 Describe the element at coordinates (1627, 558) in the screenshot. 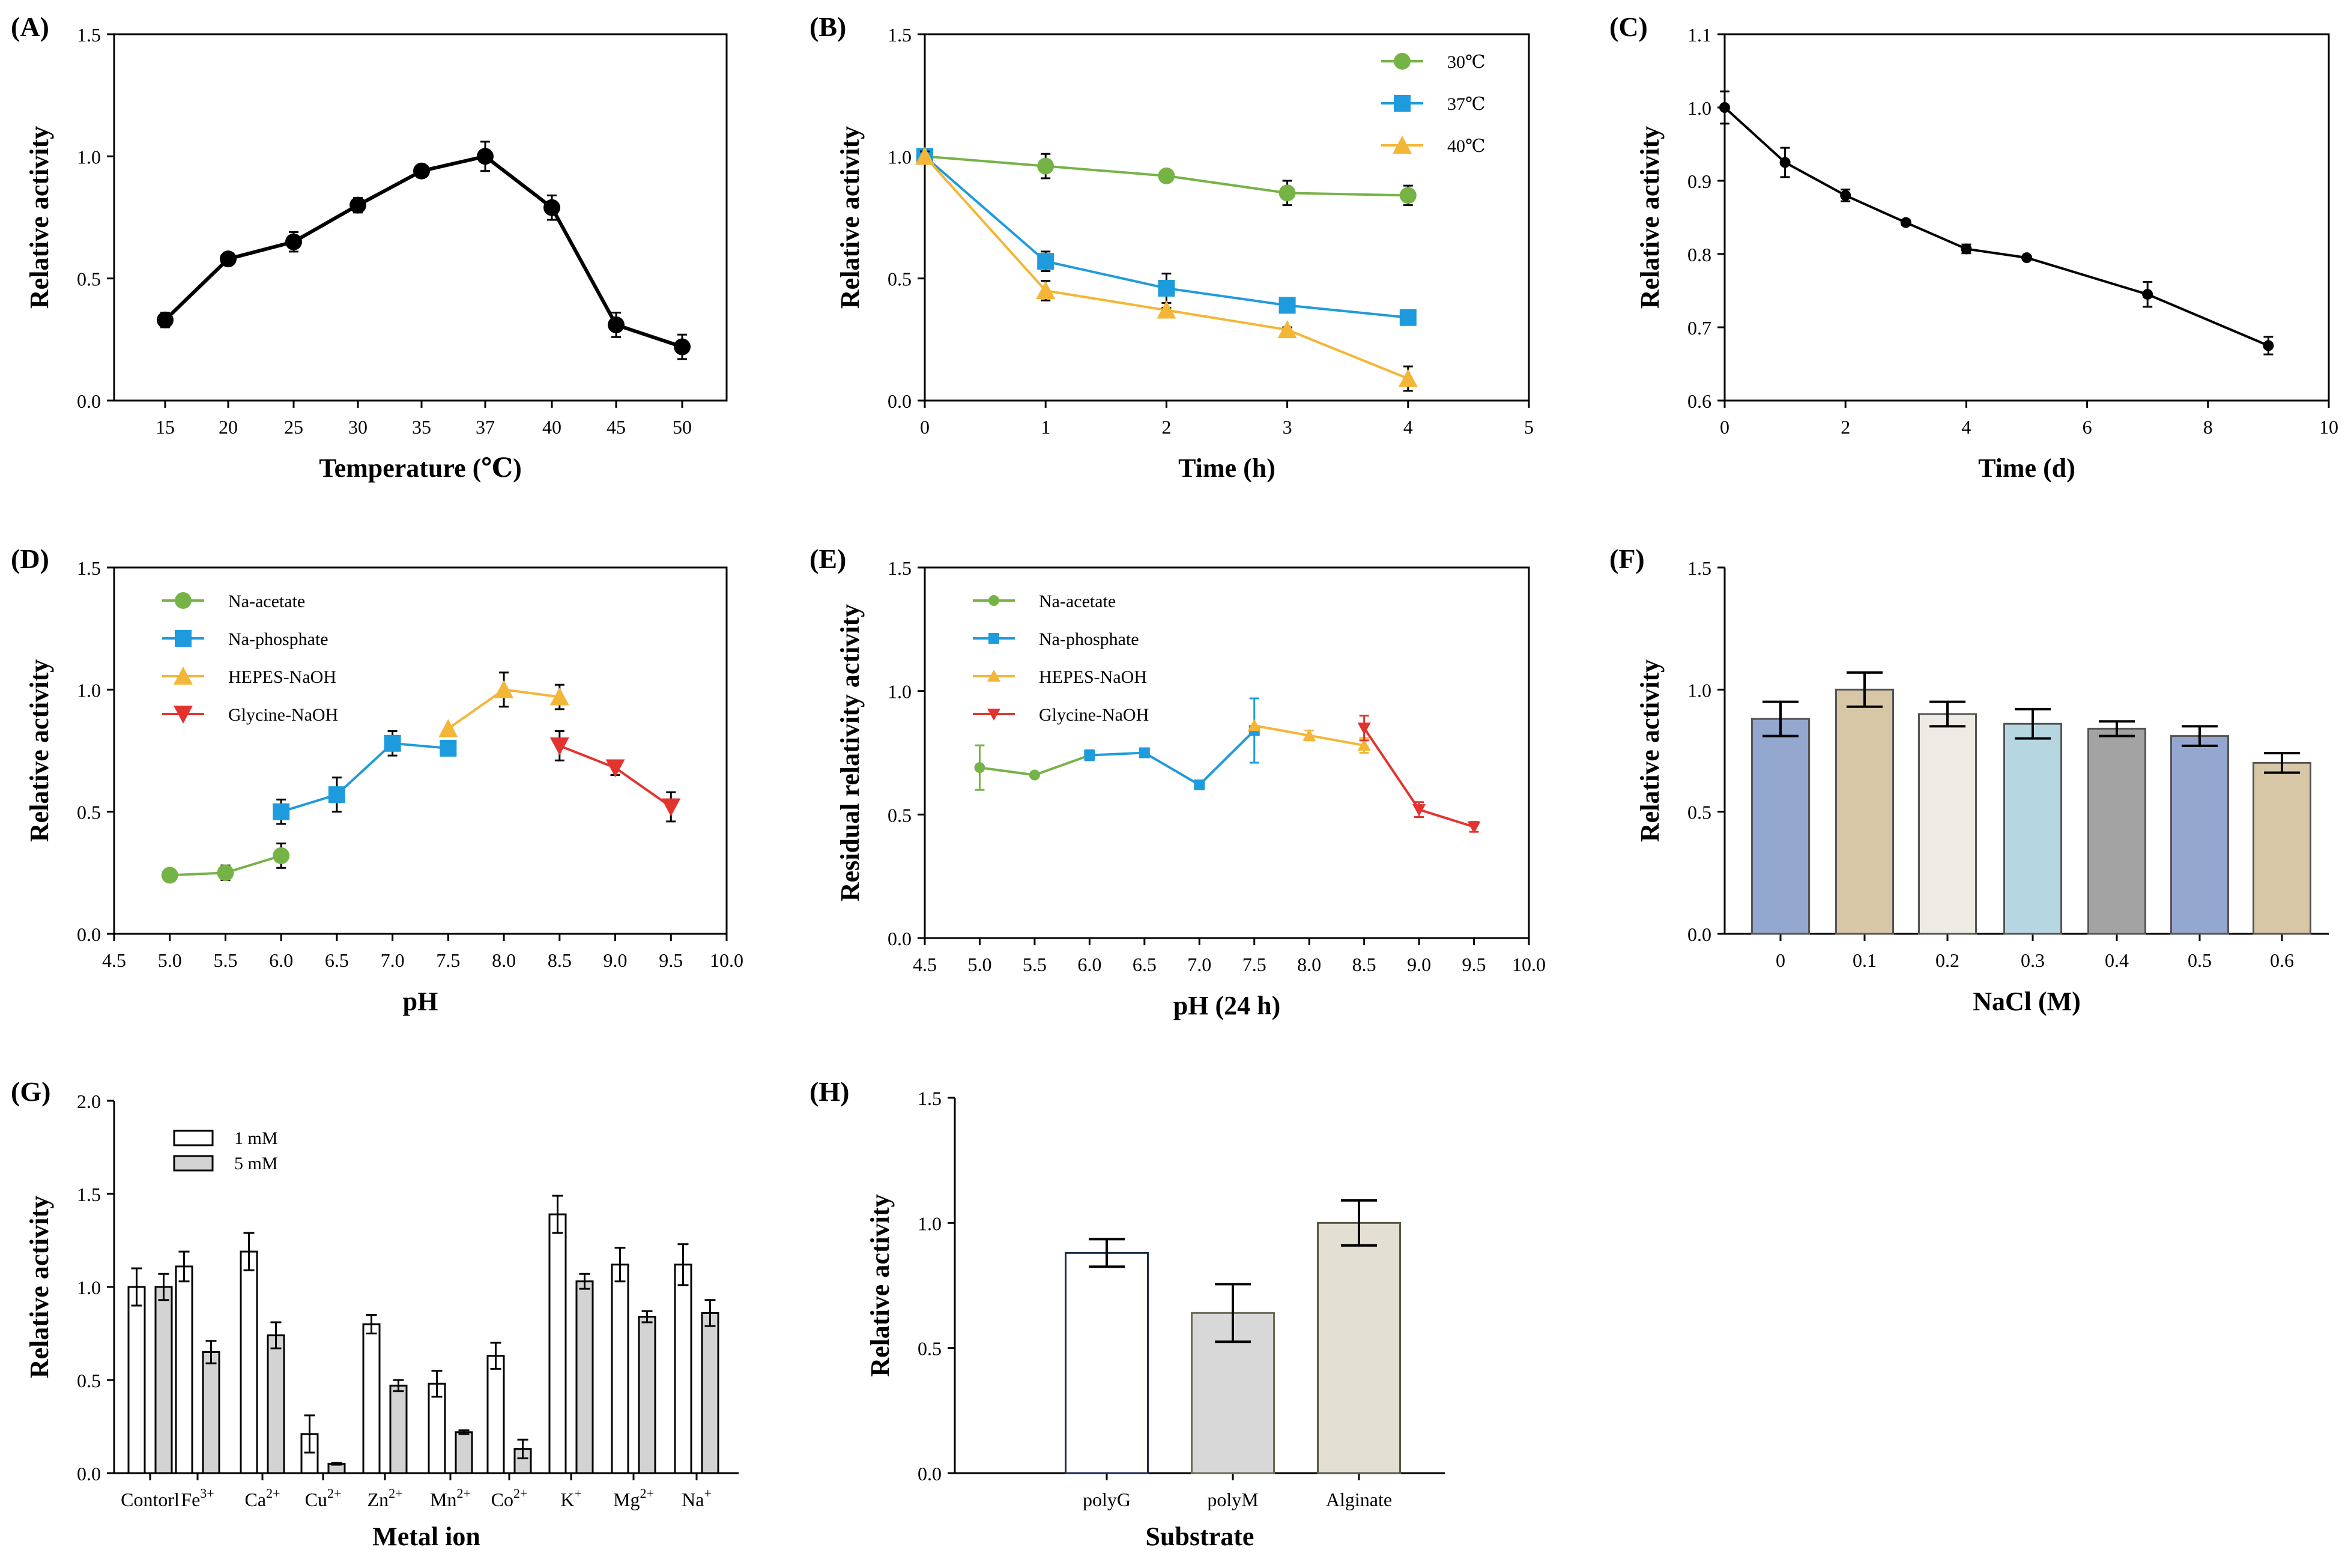

I see `panel-label: (F)` at that location.